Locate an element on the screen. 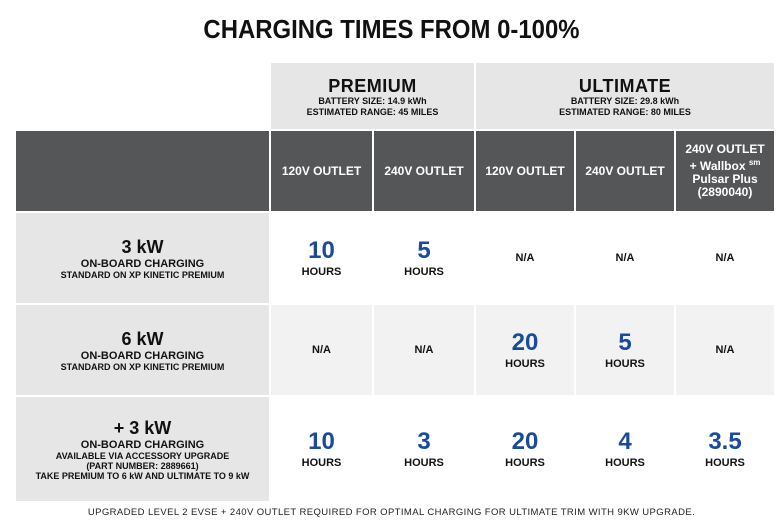  table-cell: 3.5 HOURS is located at coordinates (725, 449).